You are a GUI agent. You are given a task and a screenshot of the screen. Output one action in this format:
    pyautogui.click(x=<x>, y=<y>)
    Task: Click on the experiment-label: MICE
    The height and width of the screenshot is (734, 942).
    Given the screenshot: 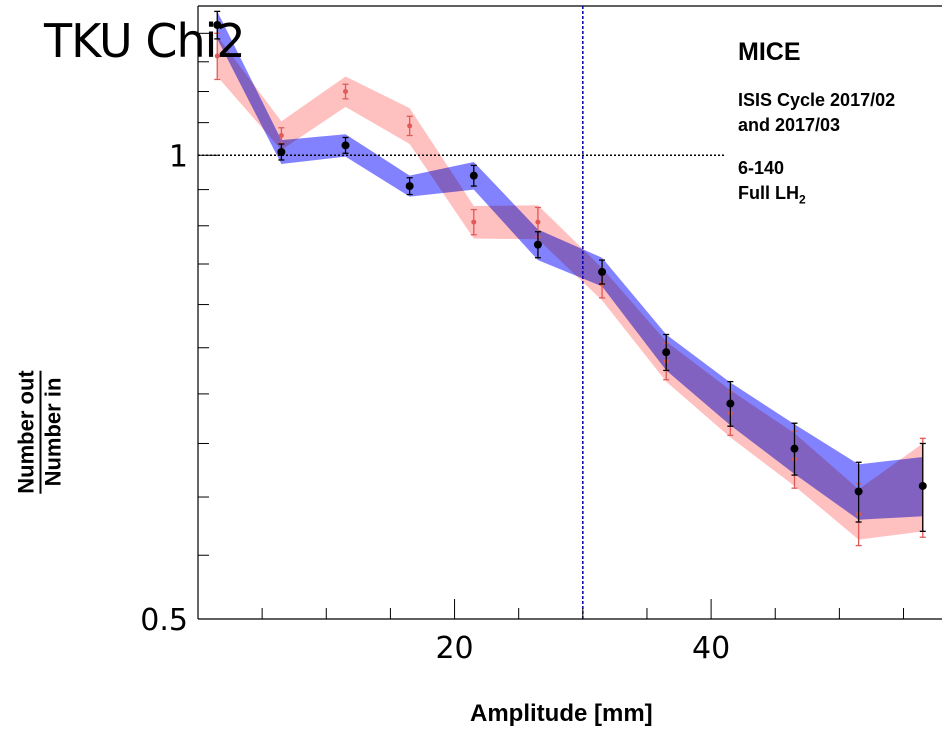 What is the action you would take?
    pyautogui.click(x=769, y=52)
    